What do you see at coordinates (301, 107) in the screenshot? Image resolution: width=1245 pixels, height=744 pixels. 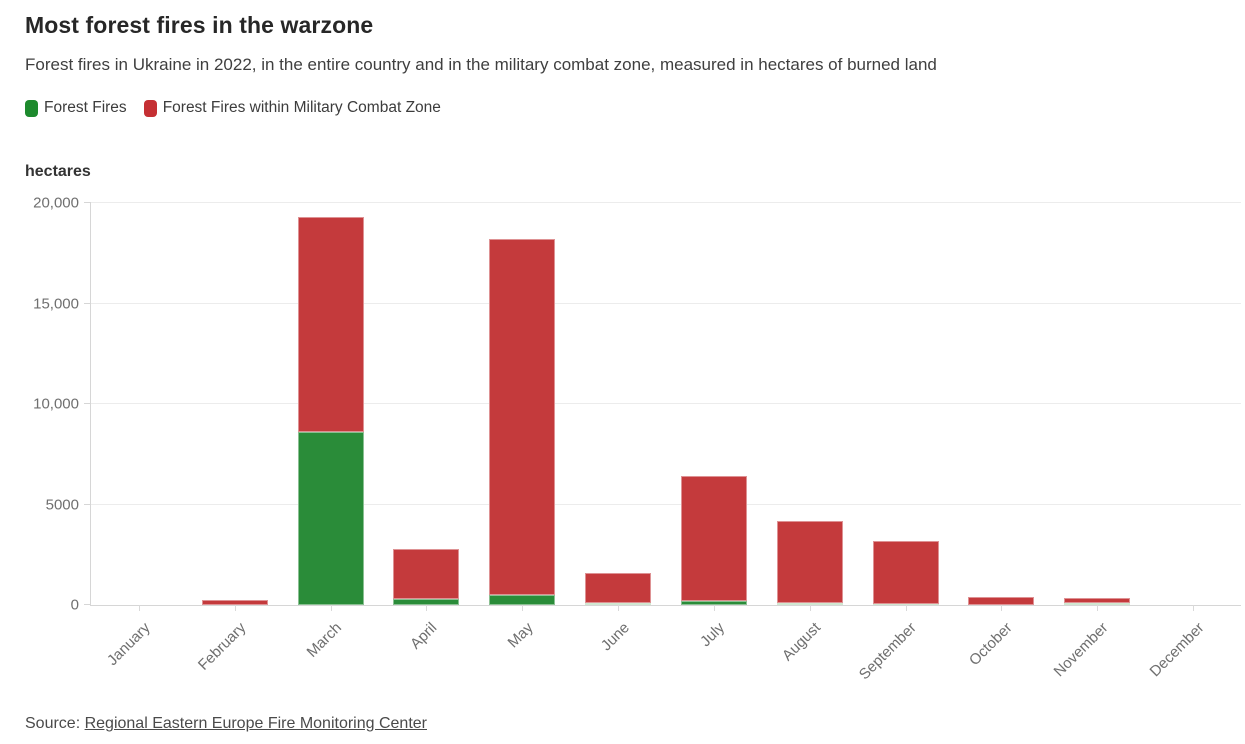 I see `legend-label: Forest Fires within Military Combat Zone` at bounding box center [301, 107].